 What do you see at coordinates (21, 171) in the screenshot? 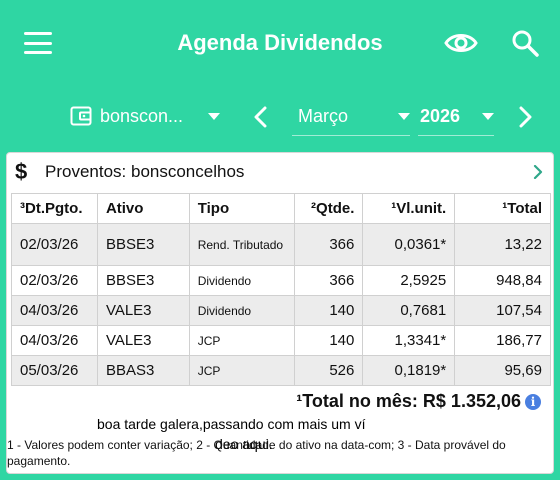
I see `dollar-icon: $` at bounding box center [21, 171].